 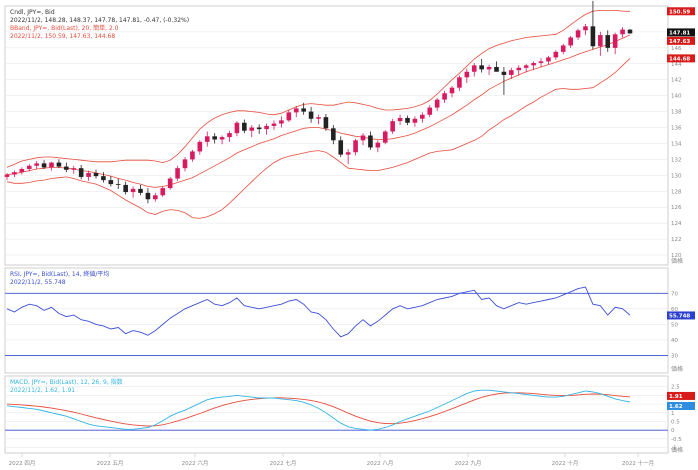 What do you see at coordinates (59, 274) in the screenshot?
I see `rsi-legend-line-1: RSI, JPY=, Bid(Last), 14, 終値/平均` at bounding box center [59, 274].